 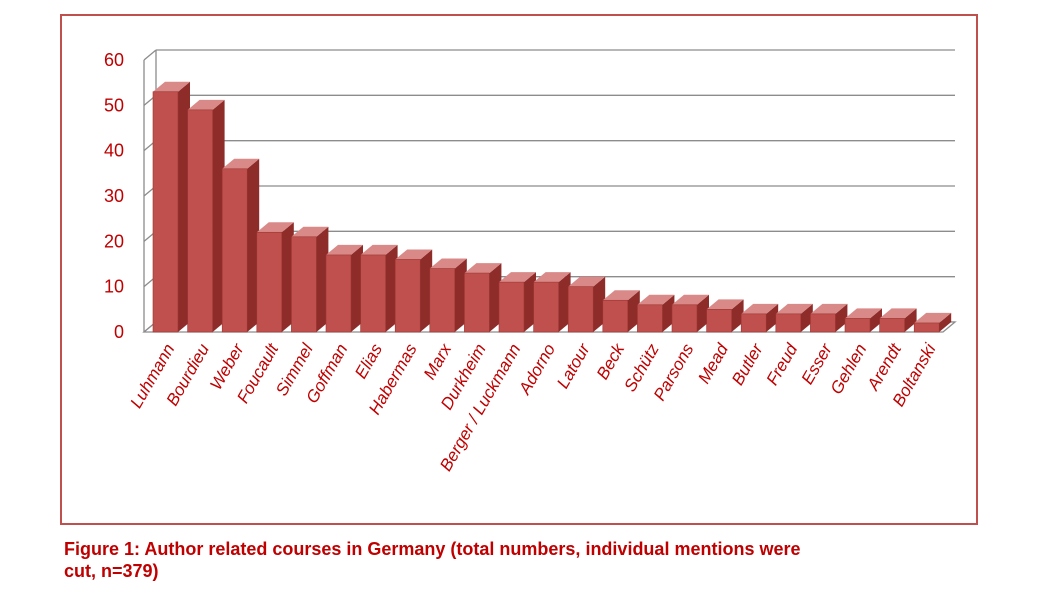 What do you see at coordinates (150, 55) in the screenshot?
I see `gridline-side` at bounding box center [150, 55].